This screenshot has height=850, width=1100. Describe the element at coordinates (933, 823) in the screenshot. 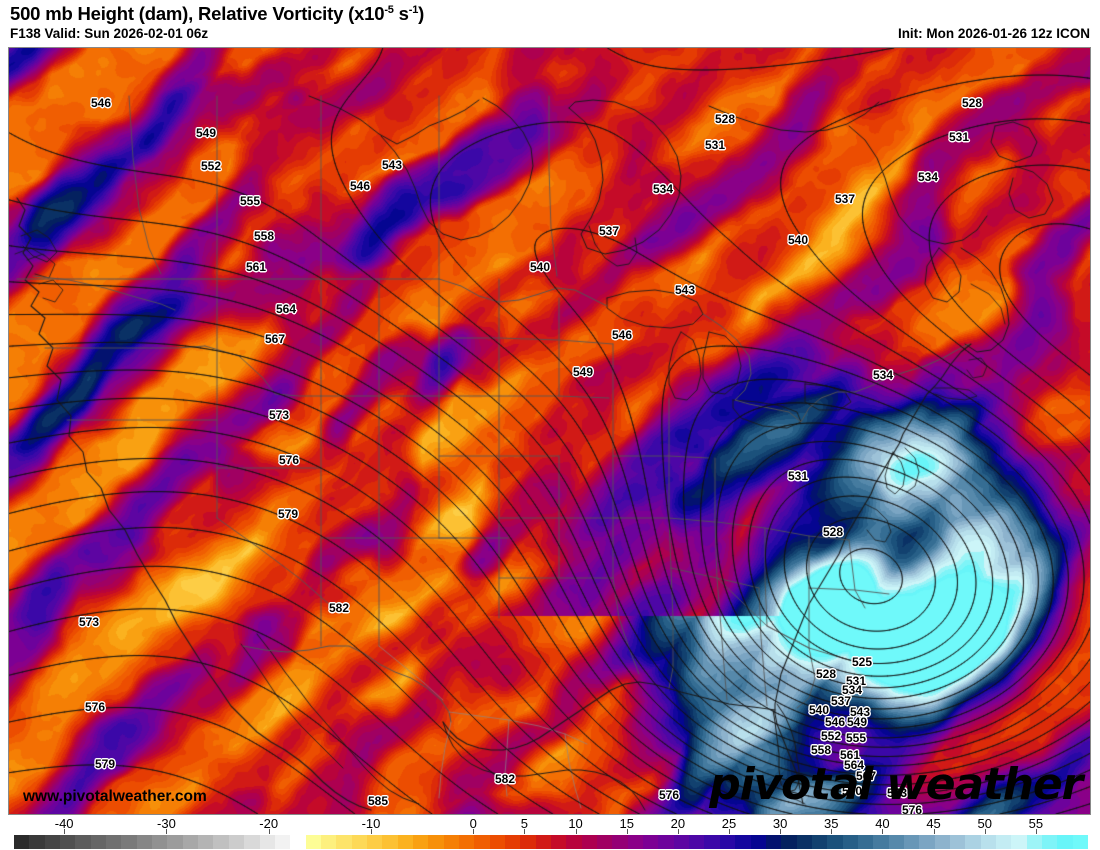

I see `colorbar-tick-label: 45` at that location.